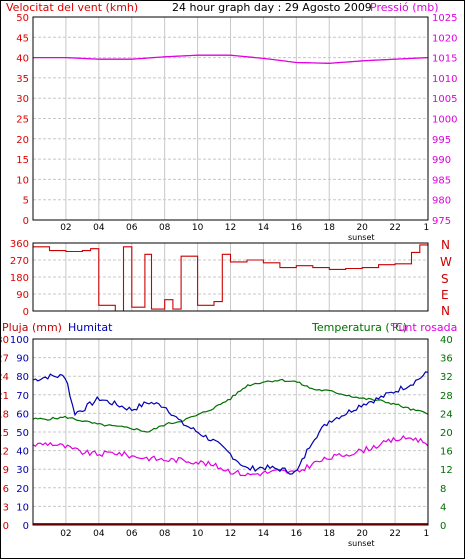  I want to click on y-tick-label: 360, so click(19, 244).